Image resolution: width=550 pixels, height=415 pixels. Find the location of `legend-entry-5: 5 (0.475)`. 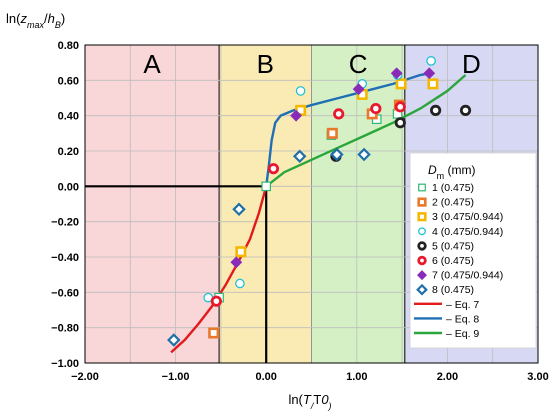

legend-entry-5: 5 (0.475) is located at coordinates (453, 246).